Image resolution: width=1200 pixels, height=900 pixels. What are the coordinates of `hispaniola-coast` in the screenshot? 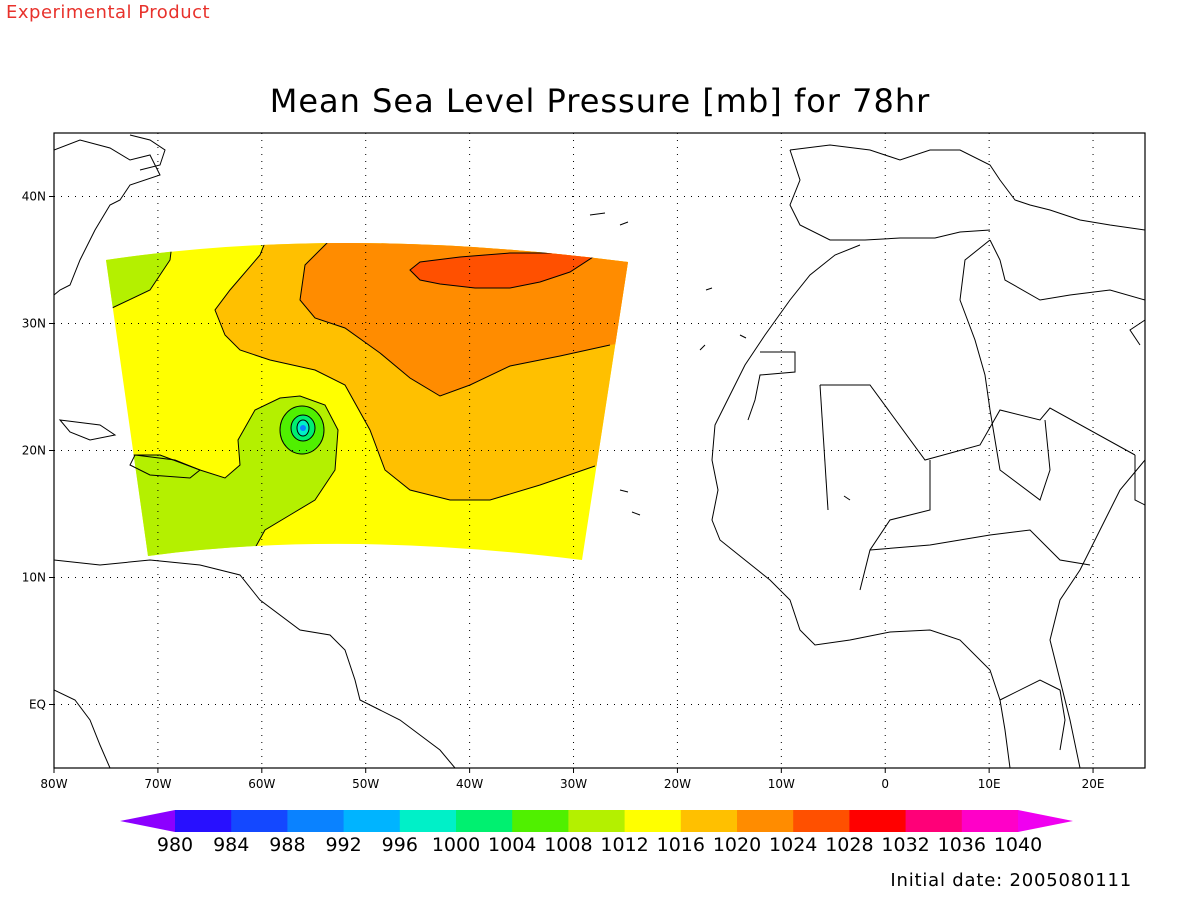 It's located at (165, 466).